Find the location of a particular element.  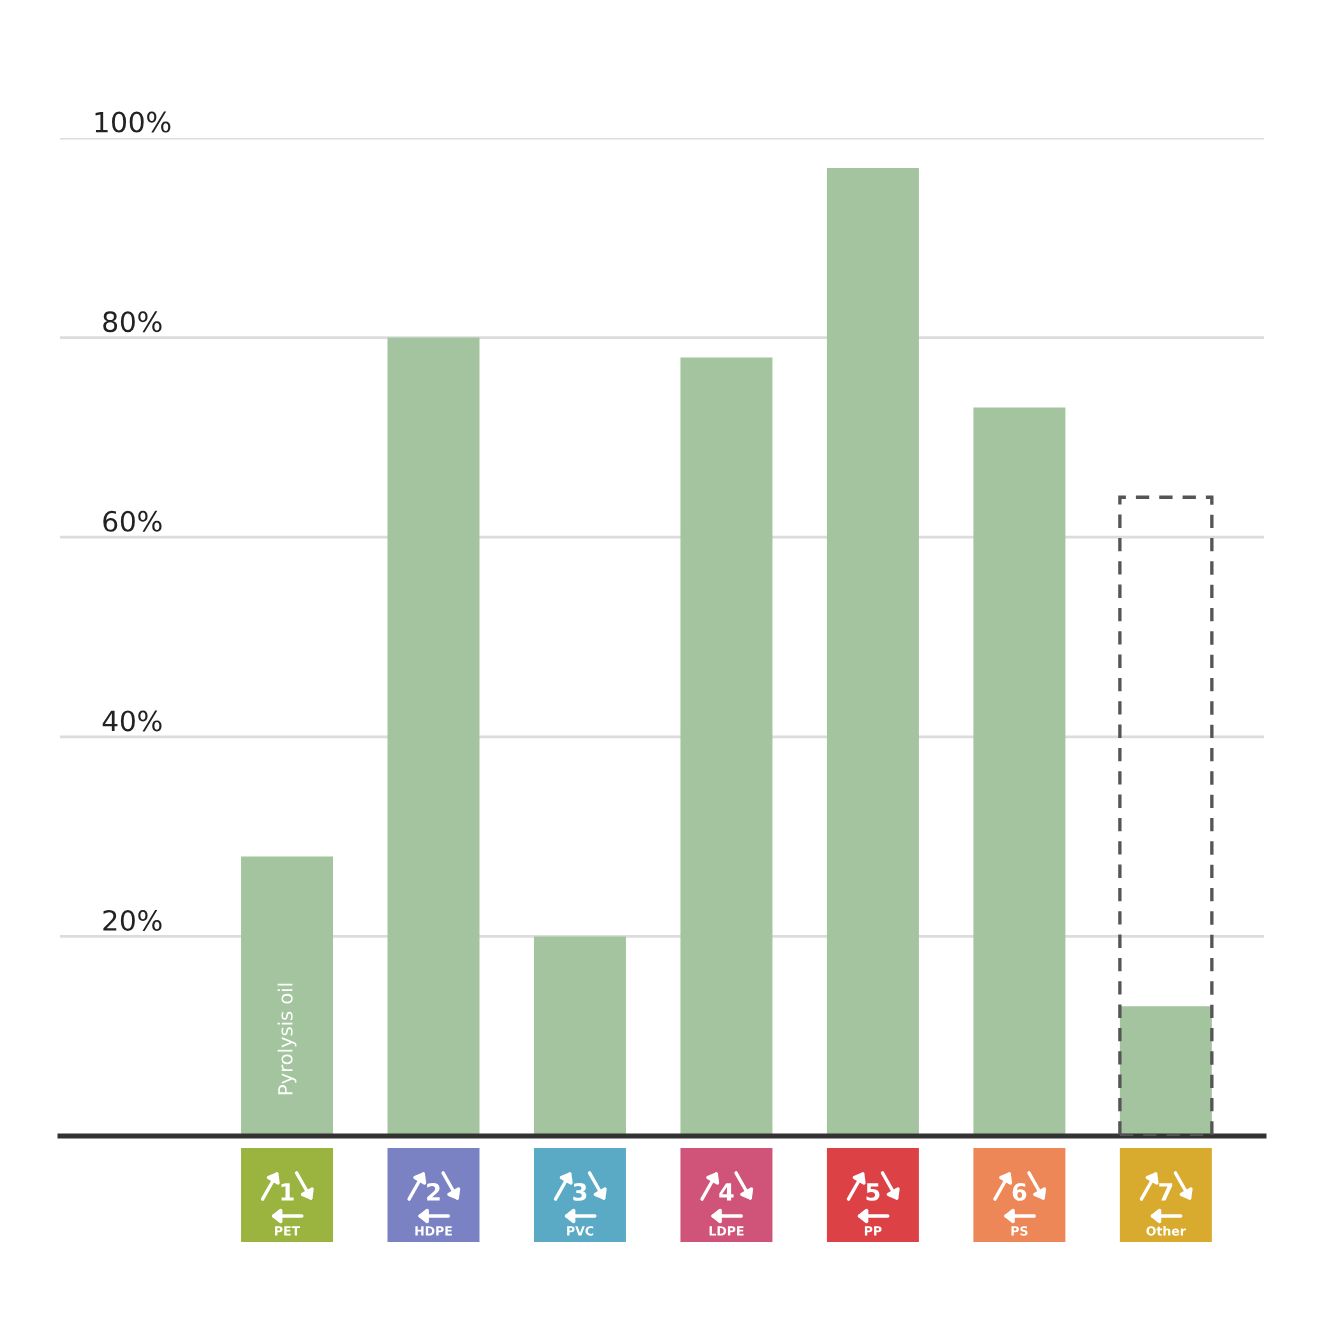

y-tick-label: 60% is located at coordinates (132, 521).